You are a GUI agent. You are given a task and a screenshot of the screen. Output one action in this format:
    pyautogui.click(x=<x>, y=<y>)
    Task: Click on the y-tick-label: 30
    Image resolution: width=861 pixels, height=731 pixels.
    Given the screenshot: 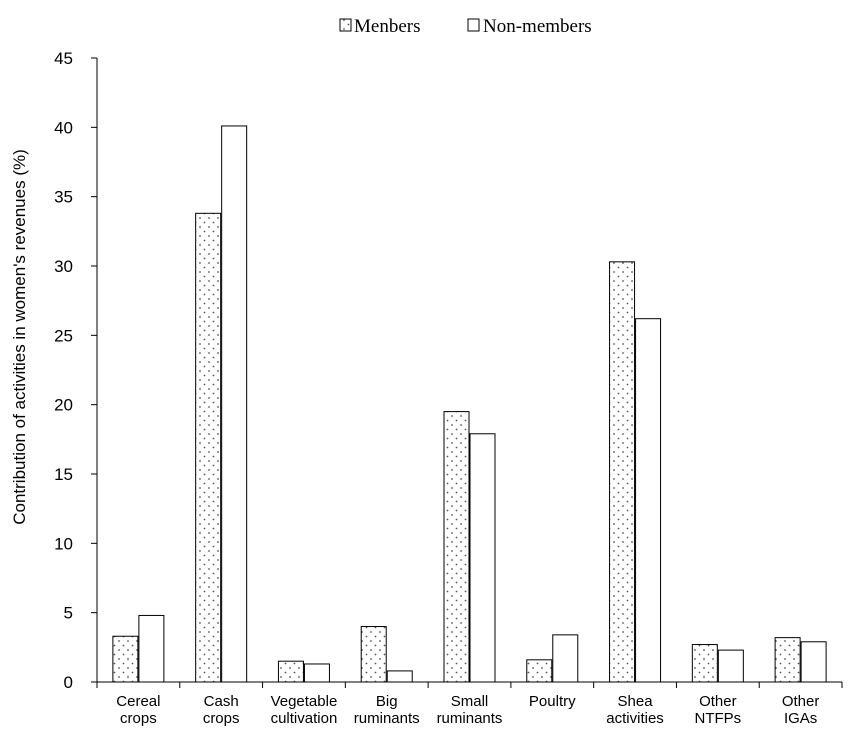 What is the action you would take?
    pyautogui.click(x=63, y=266)
    